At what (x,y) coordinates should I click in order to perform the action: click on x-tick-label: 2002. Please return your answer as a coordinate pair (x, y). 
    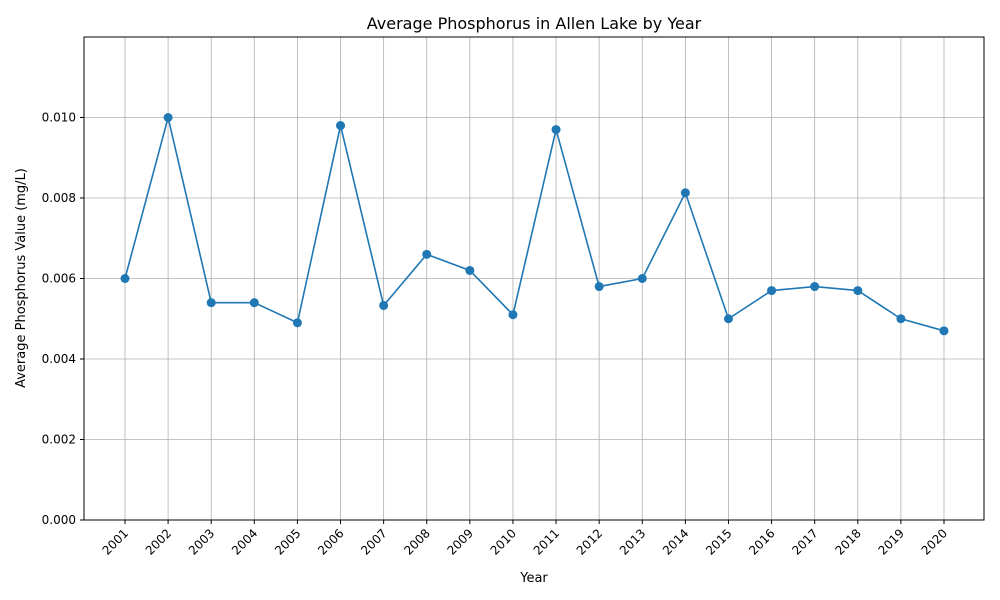
    Looking at the image, I should click on (158, 541).